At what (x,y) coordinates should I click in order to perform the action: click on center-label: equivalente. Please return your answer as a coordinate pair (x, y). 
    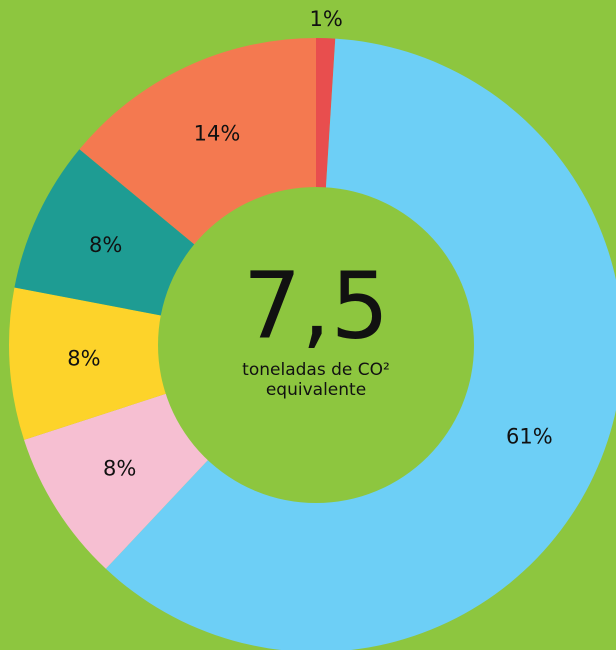
    Looking at the image, I should click on (316, 390).